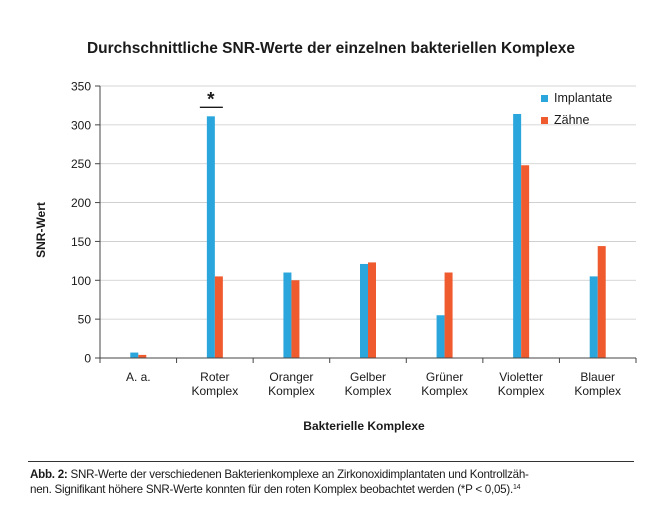 The image size is (661, 527). What do you see at coordinates (81, 125) in the screenshot?
I see `y-tick-label: 300` at bounding box center [81, 125].